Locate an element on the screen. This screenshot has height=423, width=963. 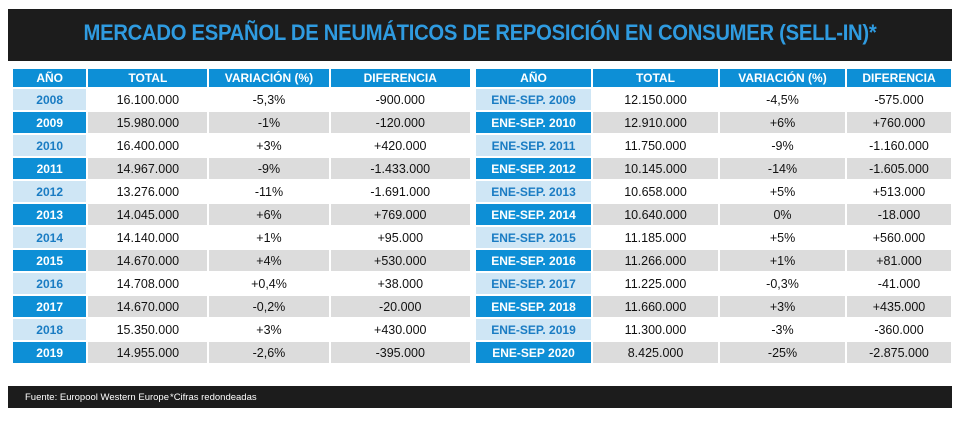
table-row: ENE-SEP. 2013 10.658.000 +5% +513.000 is located at coordinates (713, 191).